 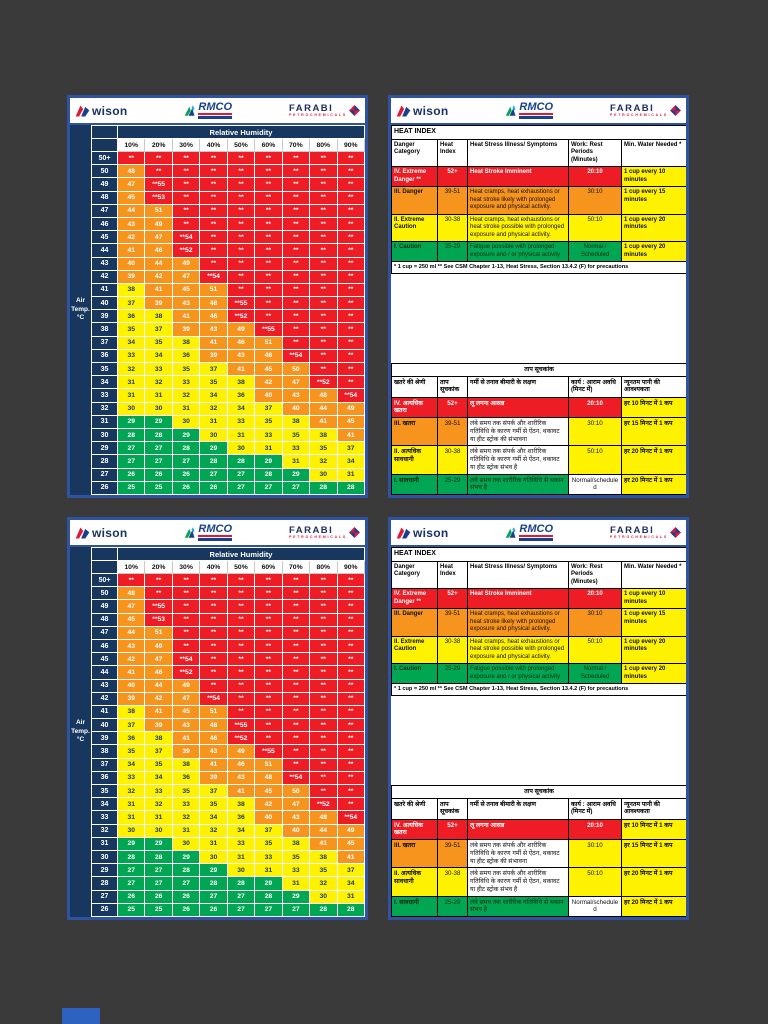 What do you see at coordinates (452, 853) in the screenshot?
I see `heat-index-range-cell: 39-51` at bounding box center [452, 853].